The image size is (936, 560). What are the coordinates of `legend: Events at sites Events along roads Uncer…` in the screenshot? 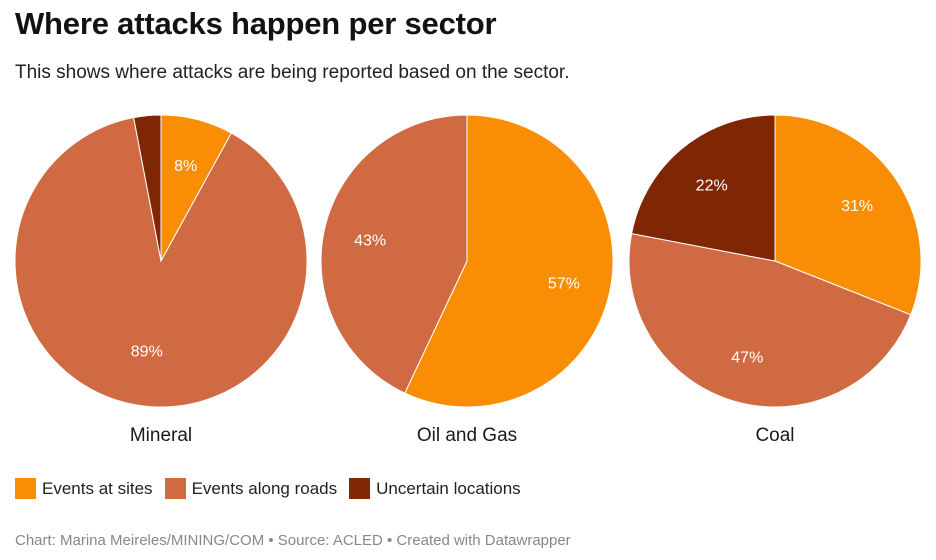 It's located at (274, 488).